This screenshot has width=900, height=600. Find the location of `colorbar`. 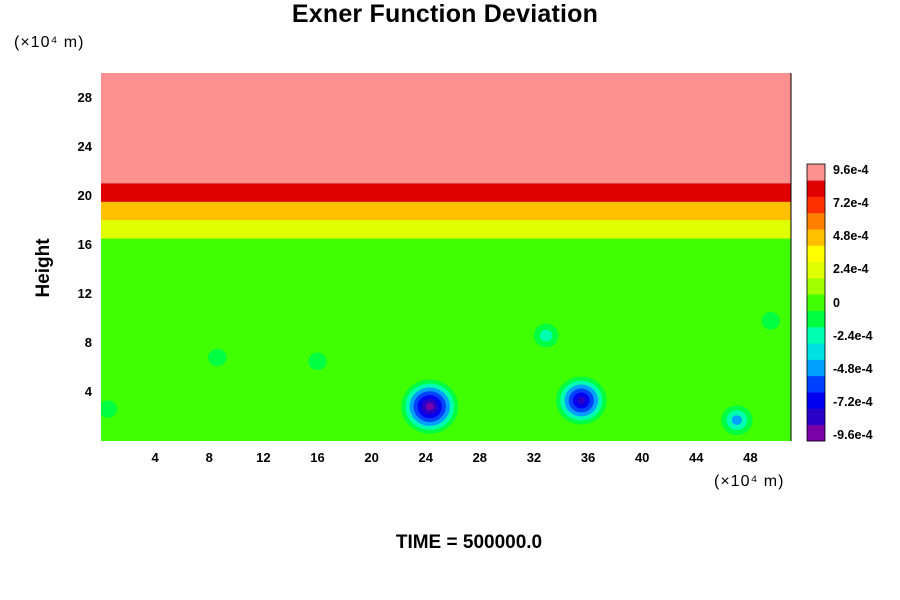

colorbar is located at coordinates (816, 302).